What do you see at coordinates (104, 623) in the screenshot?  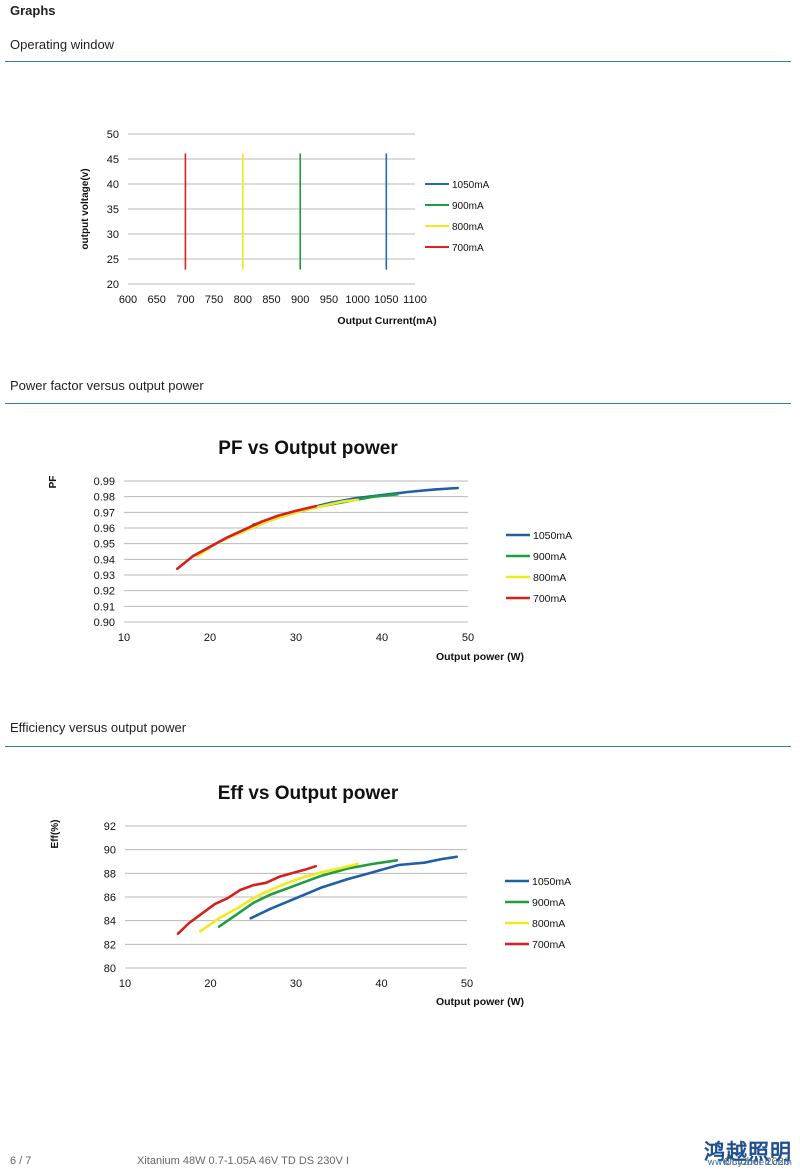 I see `y-tick-label: 0.90` at bounding box center [104, 623].